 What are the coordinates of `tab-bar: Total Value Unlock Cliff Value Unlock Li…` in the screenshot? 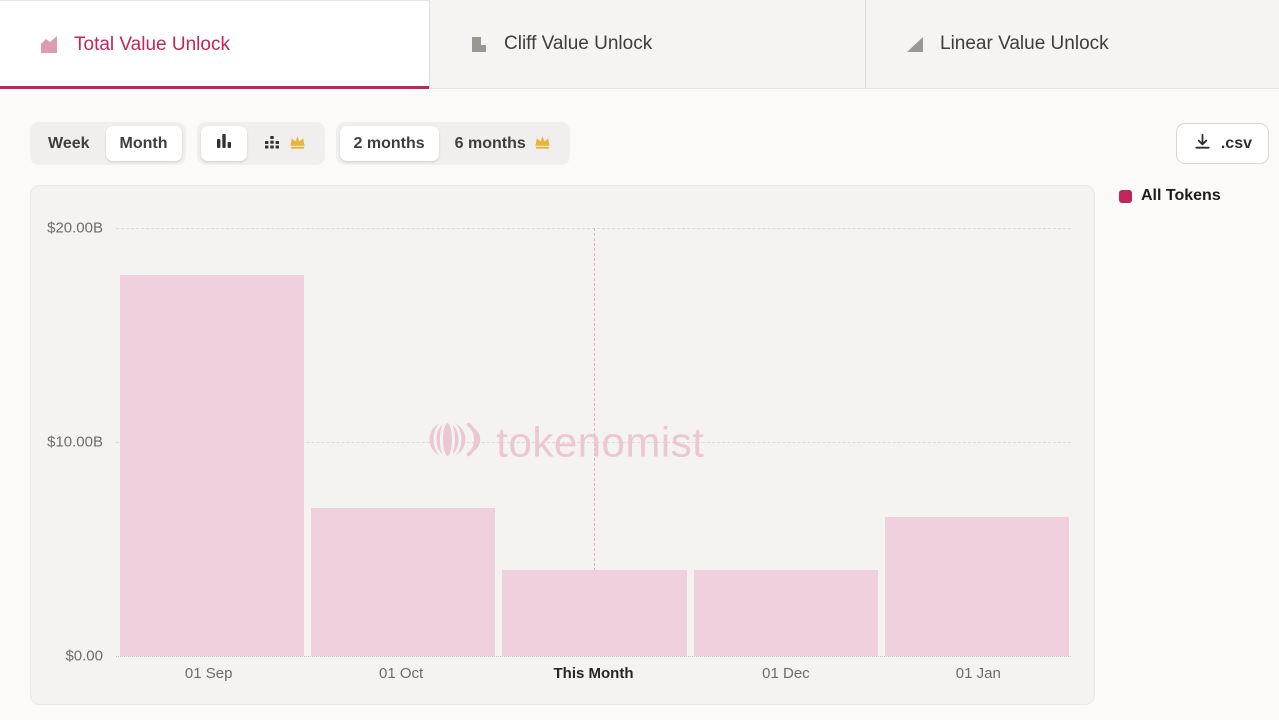 It's located at (639, 44).